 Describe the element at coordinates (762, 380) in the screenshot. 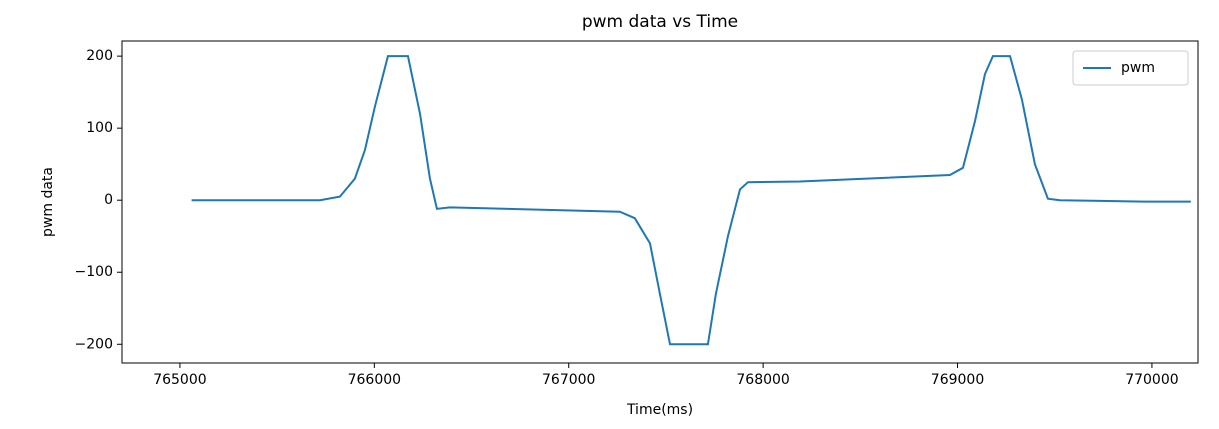

I see `x-tick-label: 768000` at that location.